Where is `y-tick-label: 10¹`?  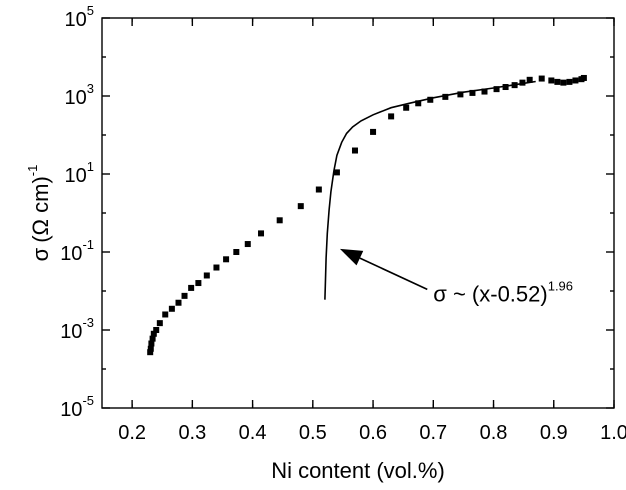 y-tick-label: 10¹ is located at coordinates (79, 173).